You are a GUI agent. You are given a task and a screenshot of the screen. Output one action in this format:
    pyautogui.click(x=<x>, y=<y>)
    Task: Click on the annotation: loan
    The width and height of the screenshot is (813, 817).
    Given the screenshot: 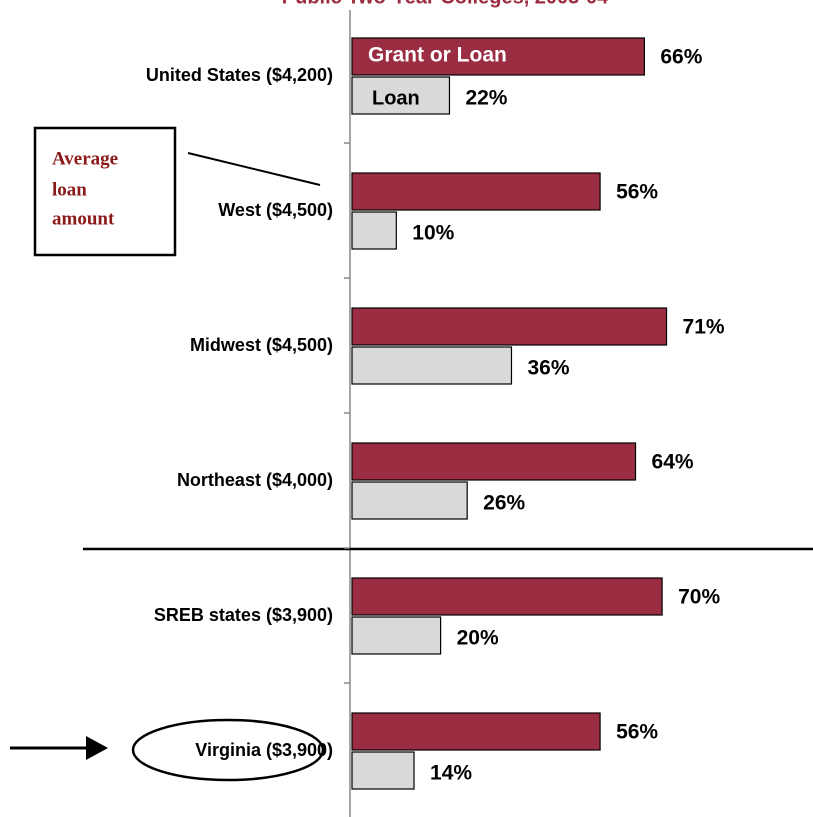 What is the action you would take?
    pyautogui.click(x=69, y=189)
    